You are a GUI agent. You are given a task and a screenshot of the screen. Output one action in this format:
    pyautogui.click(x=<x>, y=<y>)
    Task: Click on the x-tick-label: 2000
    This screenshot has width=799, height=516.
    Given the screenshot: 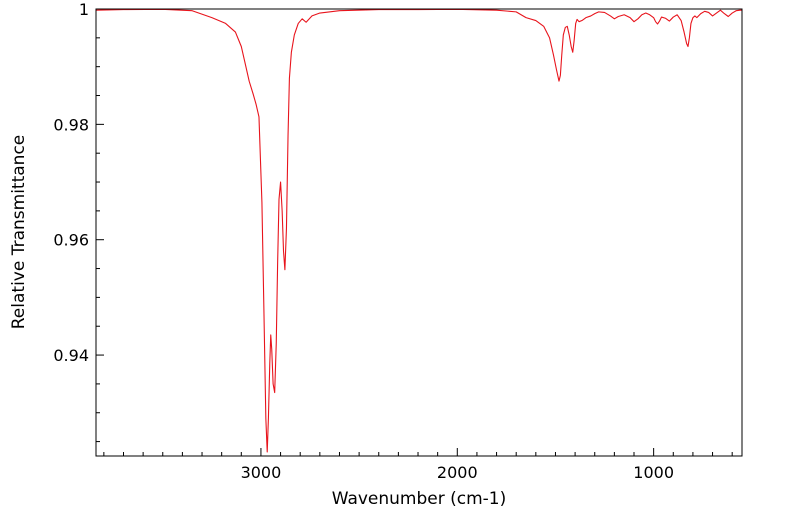 What is the action you would take?
    pyautogui.click(x=457, y=472)
    